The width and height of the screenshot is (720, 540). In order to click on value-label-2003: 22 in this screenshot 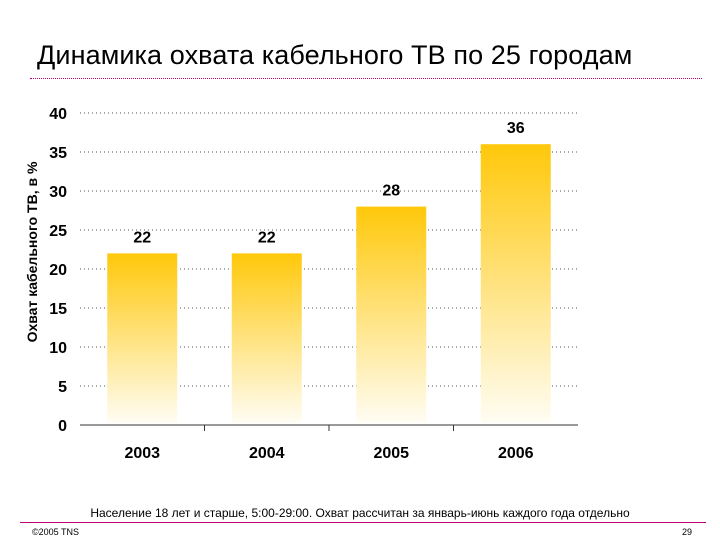, I will do `click(142, 237)`.